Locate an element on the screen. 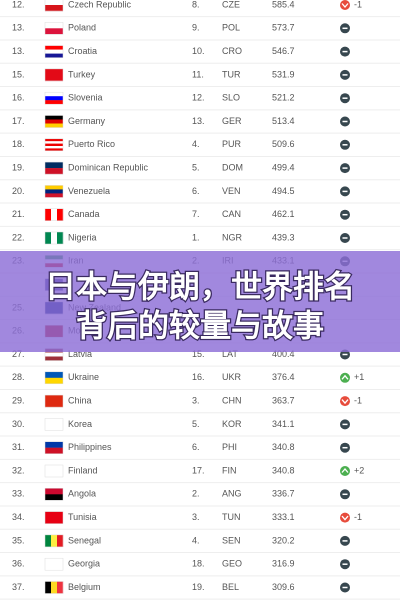 The image size is (400, 610). conf-rank: 17. is located at coordinates (198, 470).